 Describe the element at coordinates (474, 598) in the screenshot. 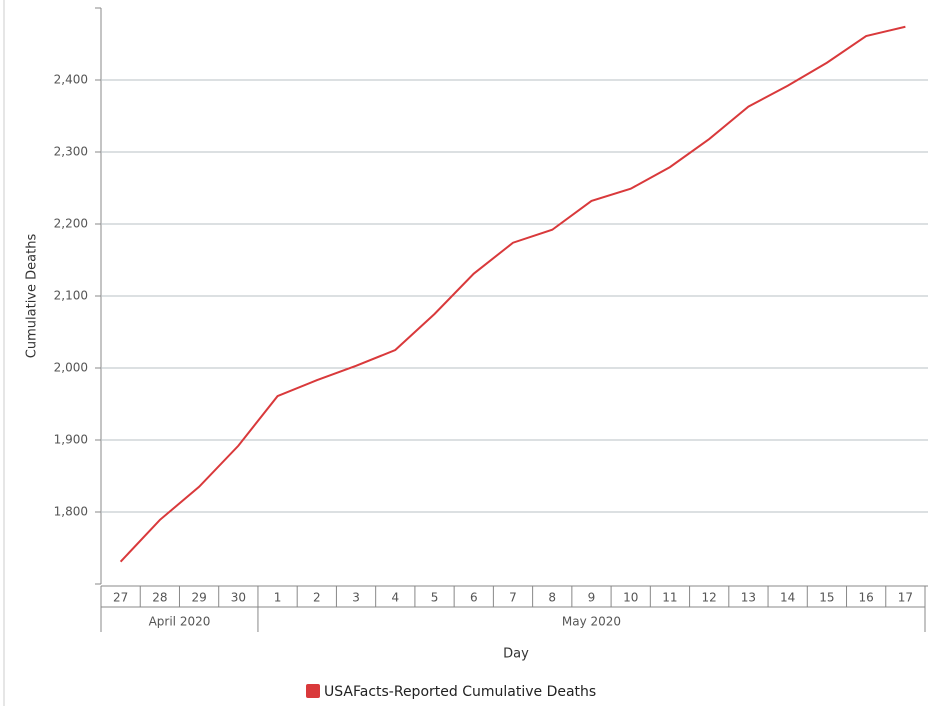

I see `x-tick-label: 6` at that location.